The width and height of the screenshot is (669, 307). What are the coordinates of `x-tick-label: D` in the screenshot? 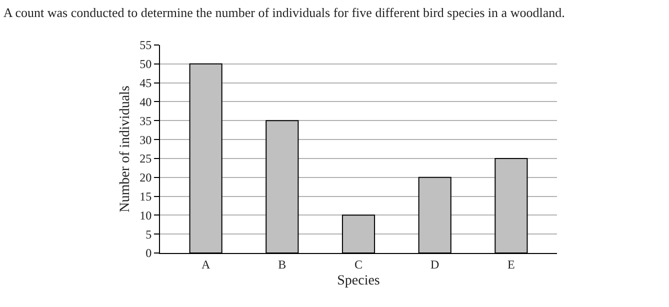 It's located at (435, 264).